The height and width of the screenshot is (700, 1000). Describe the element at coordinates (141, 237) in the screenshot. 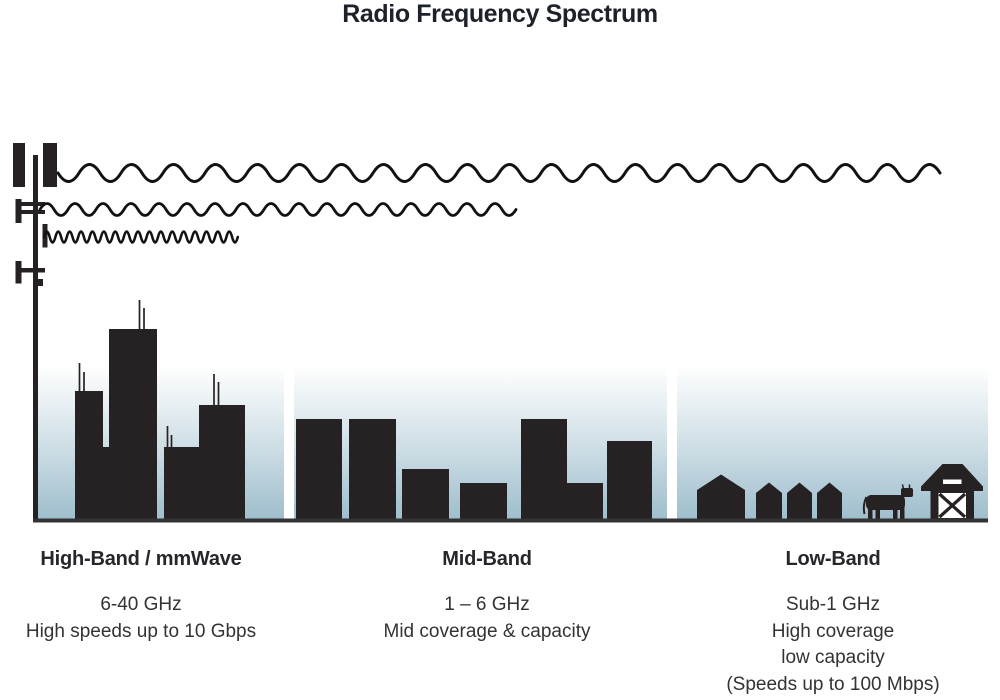

I see `short-wavelength-wave` at that location.